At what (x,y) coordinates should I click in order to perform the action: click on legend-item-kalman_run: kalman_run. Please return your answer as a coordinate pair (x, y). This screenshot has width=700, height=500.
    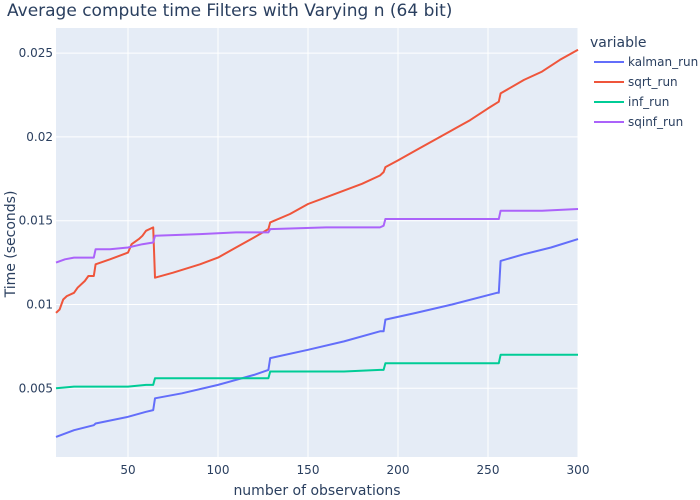
    Looking at the image, I should click on (646, 62).